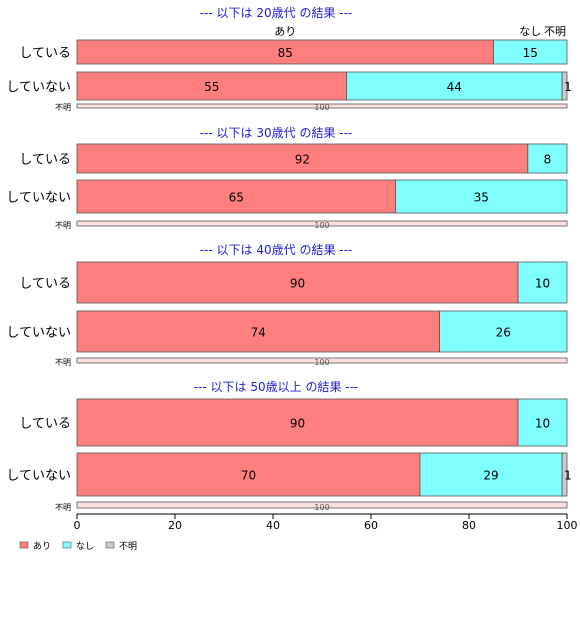  Describe the element at coordinates (175, 525) in the screenshot. I see `x-tick-label: 20` at that location.